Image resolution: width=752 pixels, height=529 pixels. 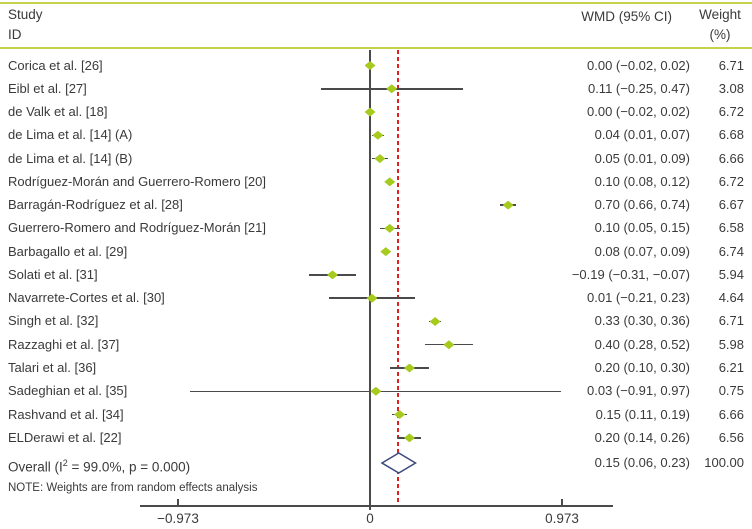 I want to click on overall-effect-dashed-line, so click(x=398, y=277).